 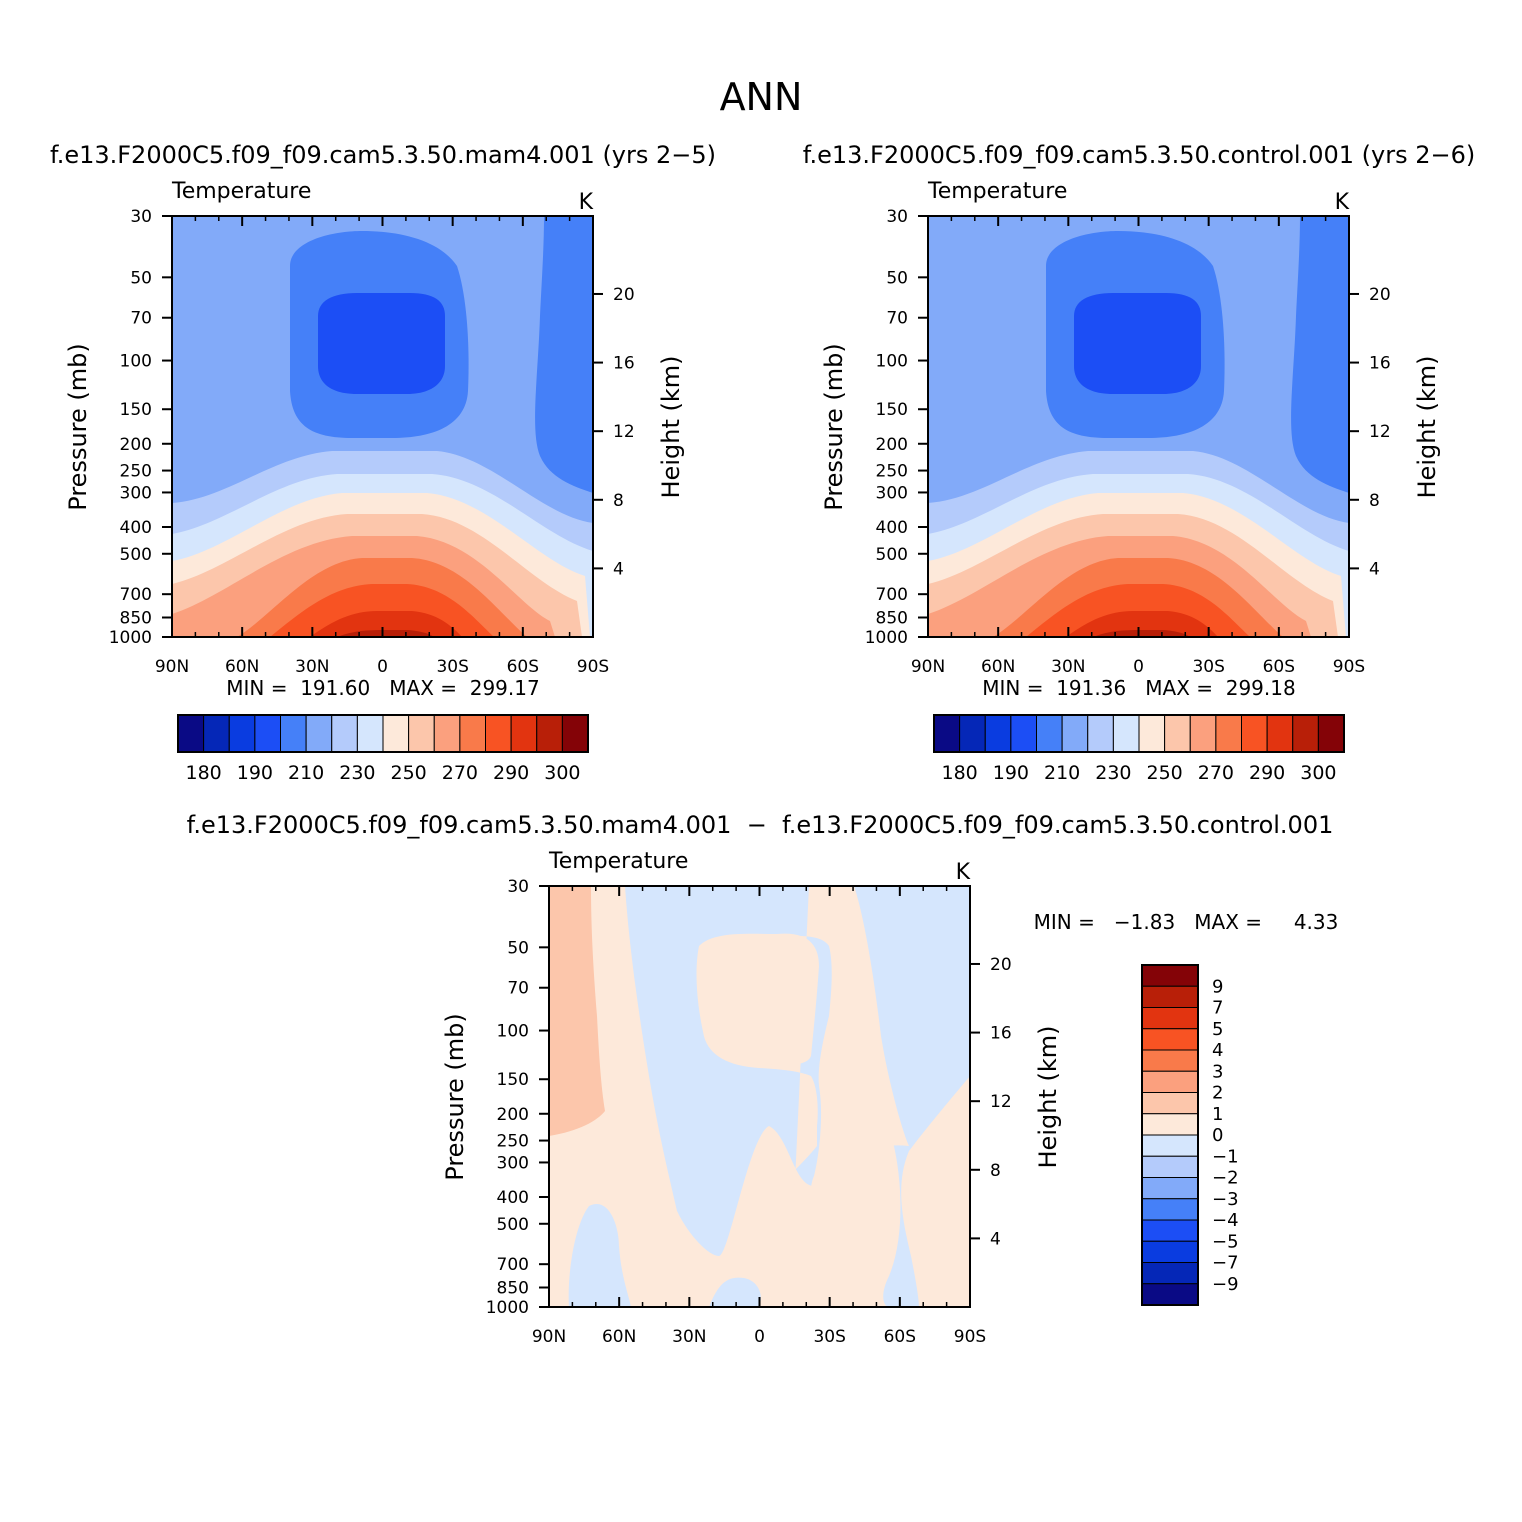 I want to click on x-tick-label: 60S, so click(x=523, y=667).